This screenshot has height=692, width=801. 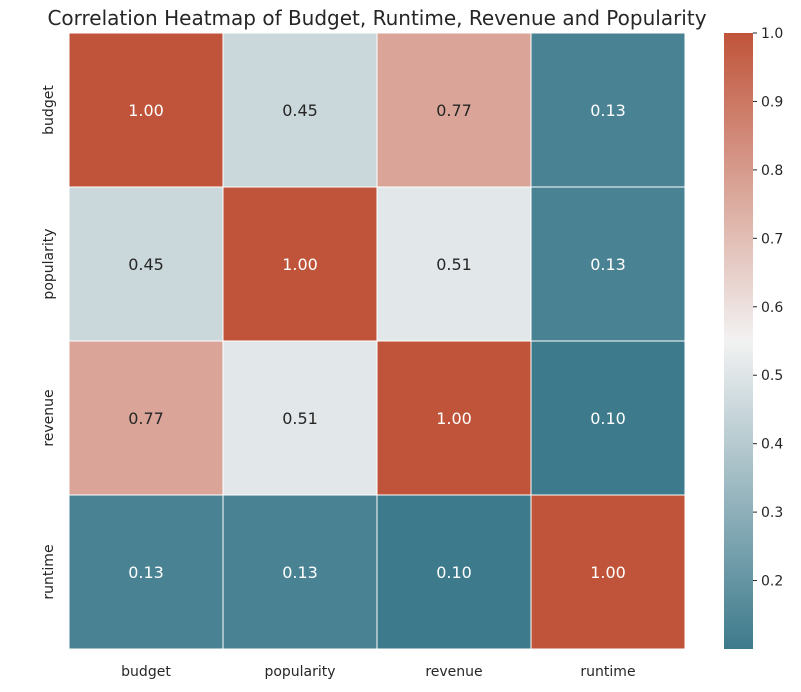 What do you see at coordinates (753, 337) in the screenshot?
I see `colorbar: 0.2 0.3 0.4 0.5 0.6 0.7 0.8 0.9 1.0` at bounding box center [753, 337].